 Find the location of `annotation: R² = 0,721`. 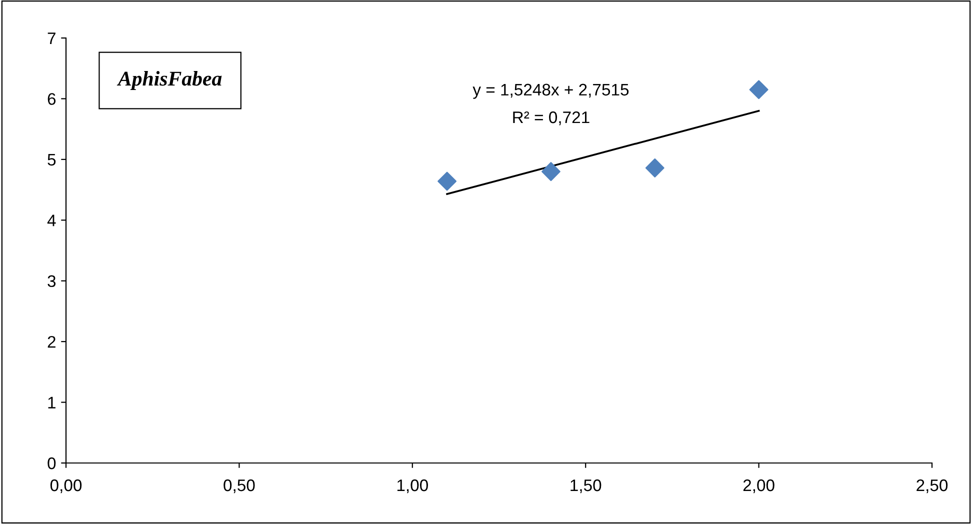

annotation: R² = 0,721 is located at coordinates (551, 118).